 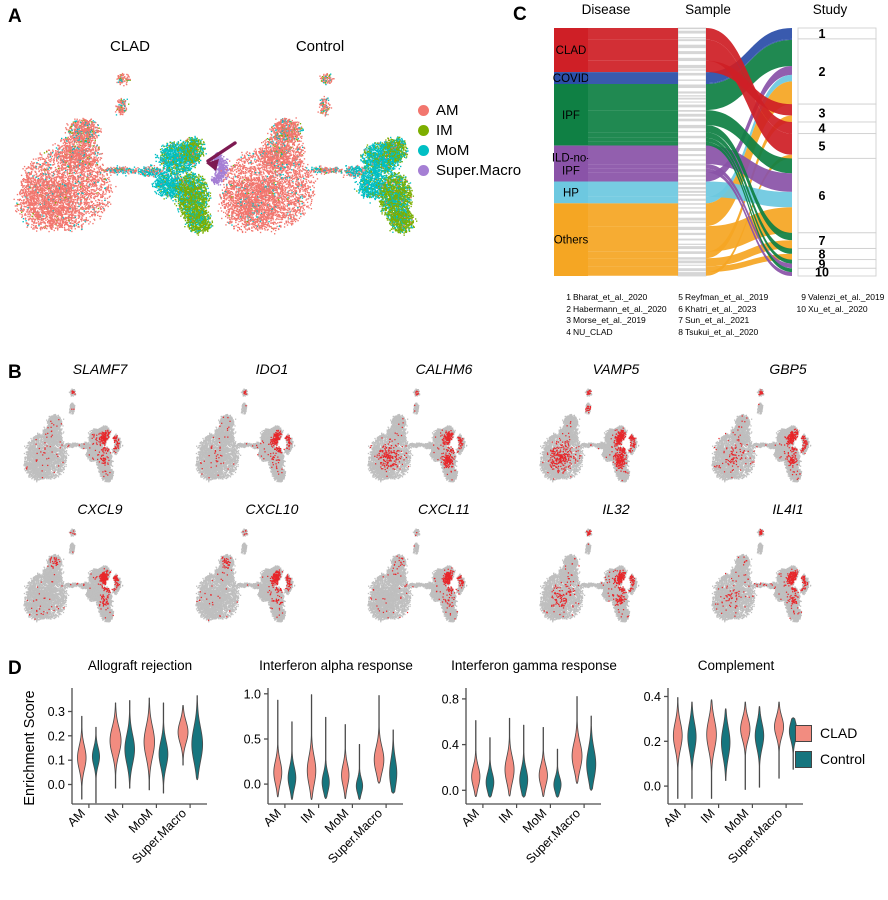 What do you see at coordinates (423, 130) in the screenshot?
I see `legend-dot-icon-im` at bounding box center [423, 130].